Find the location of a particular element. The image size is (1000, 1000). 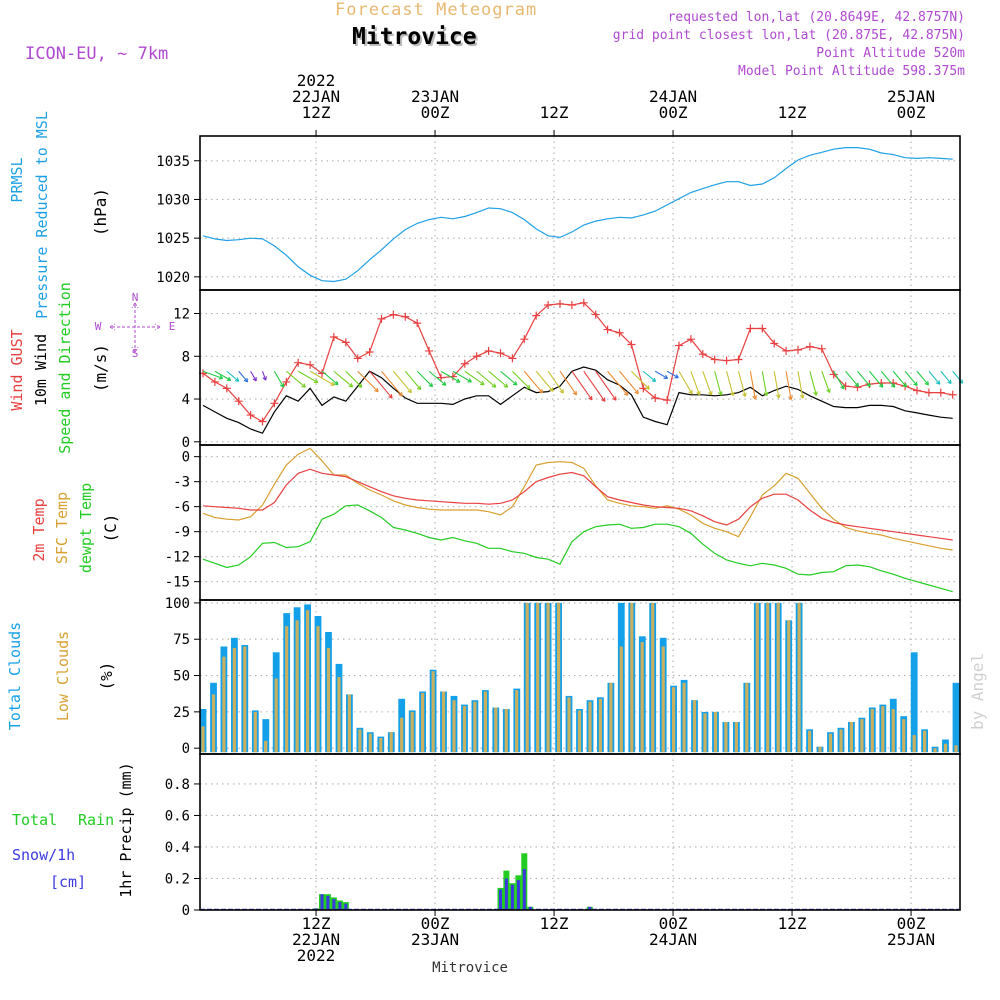

wind-line is located at coordinates (577, 400).